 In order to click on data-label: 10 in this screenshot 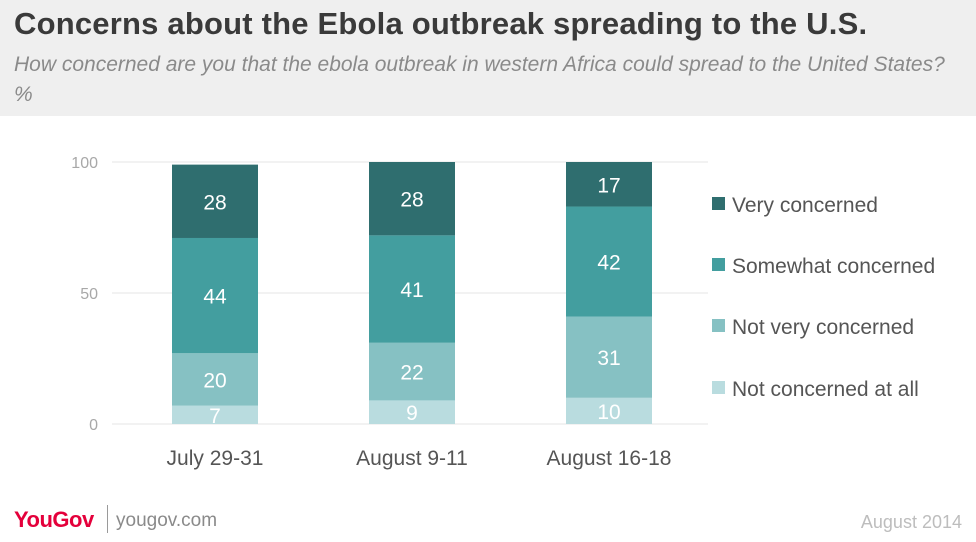, I will do `click(608, 412)`.